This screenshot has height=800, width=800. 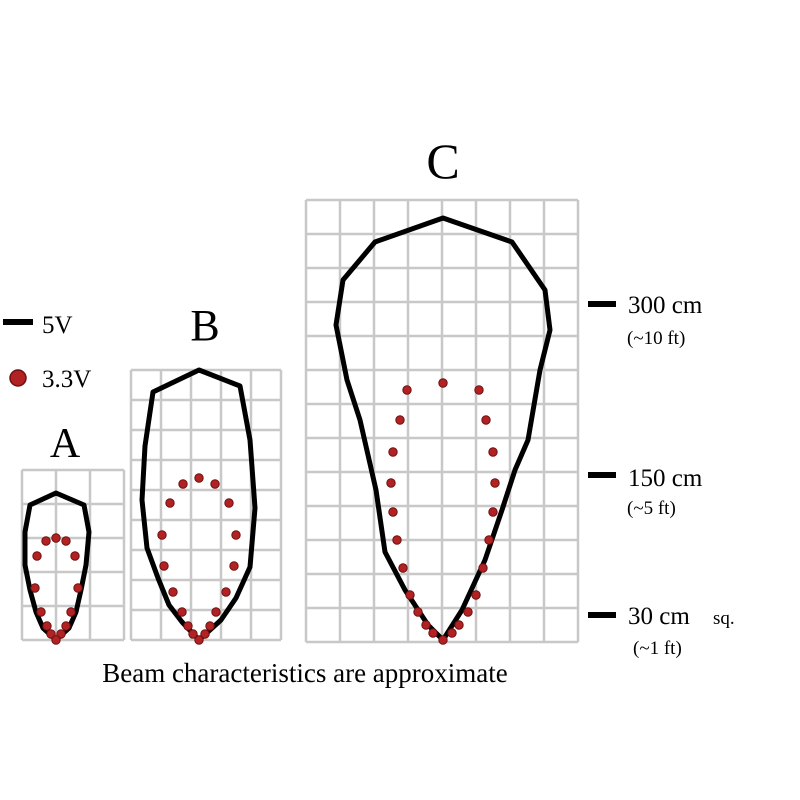 I want to click on caption: Beam characteristics are approximate, so click(x=305, y=673).